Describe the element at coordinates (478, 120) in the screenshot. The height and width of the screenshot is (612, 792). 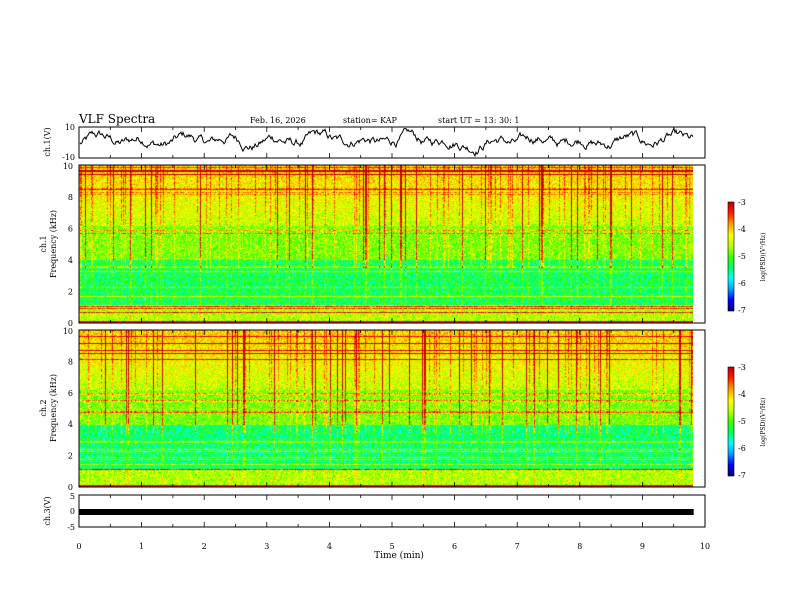
I see `start-time-label: start UT = 13: 30: 1` at that location.